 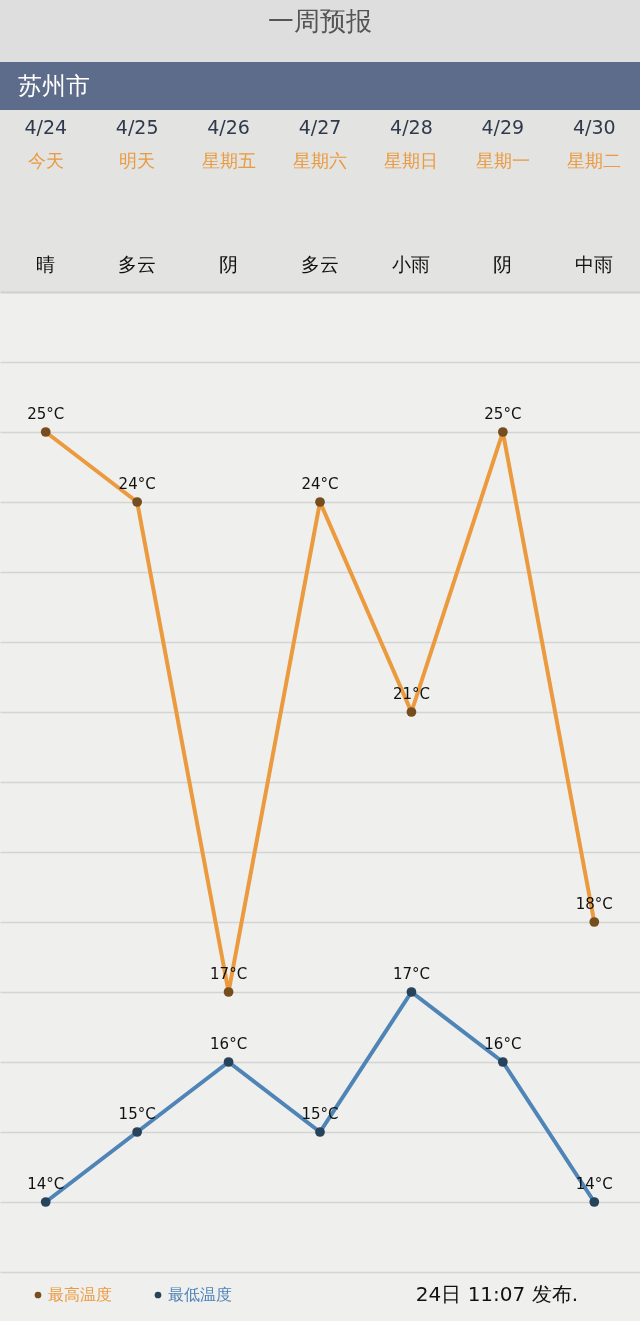 What do you see at coordinates (228, 160) in the screenshot?
I see `text: 星期五` at bounding box center [228, 160].